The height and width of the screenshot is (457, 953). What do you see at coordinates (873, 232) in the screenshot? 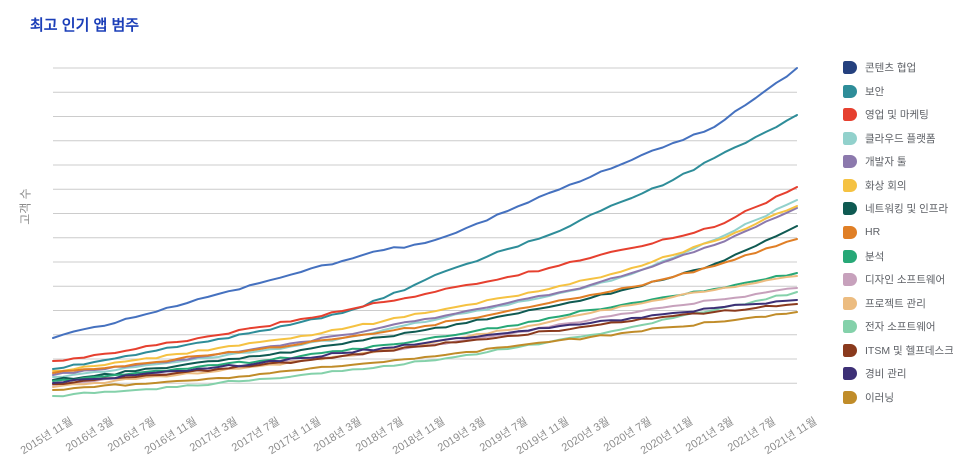
I see `legend-label: HR` at bounding box center [873, 232].